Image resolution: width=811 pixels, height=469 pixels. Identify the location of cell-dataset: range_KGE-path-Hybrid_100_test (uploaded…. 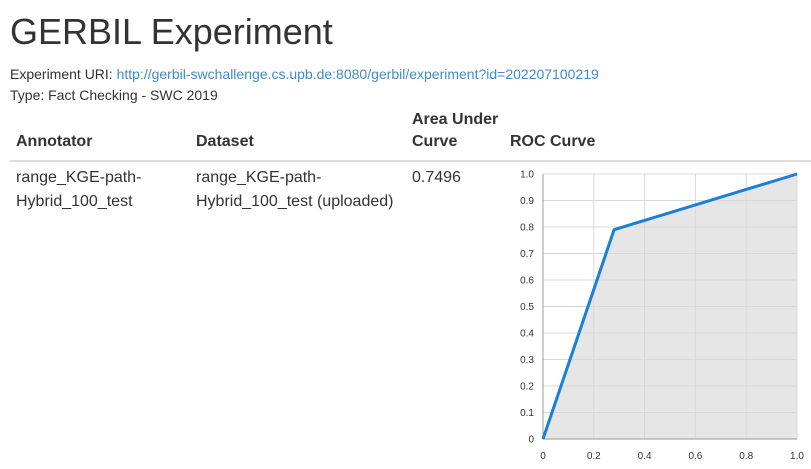
(295, 189).